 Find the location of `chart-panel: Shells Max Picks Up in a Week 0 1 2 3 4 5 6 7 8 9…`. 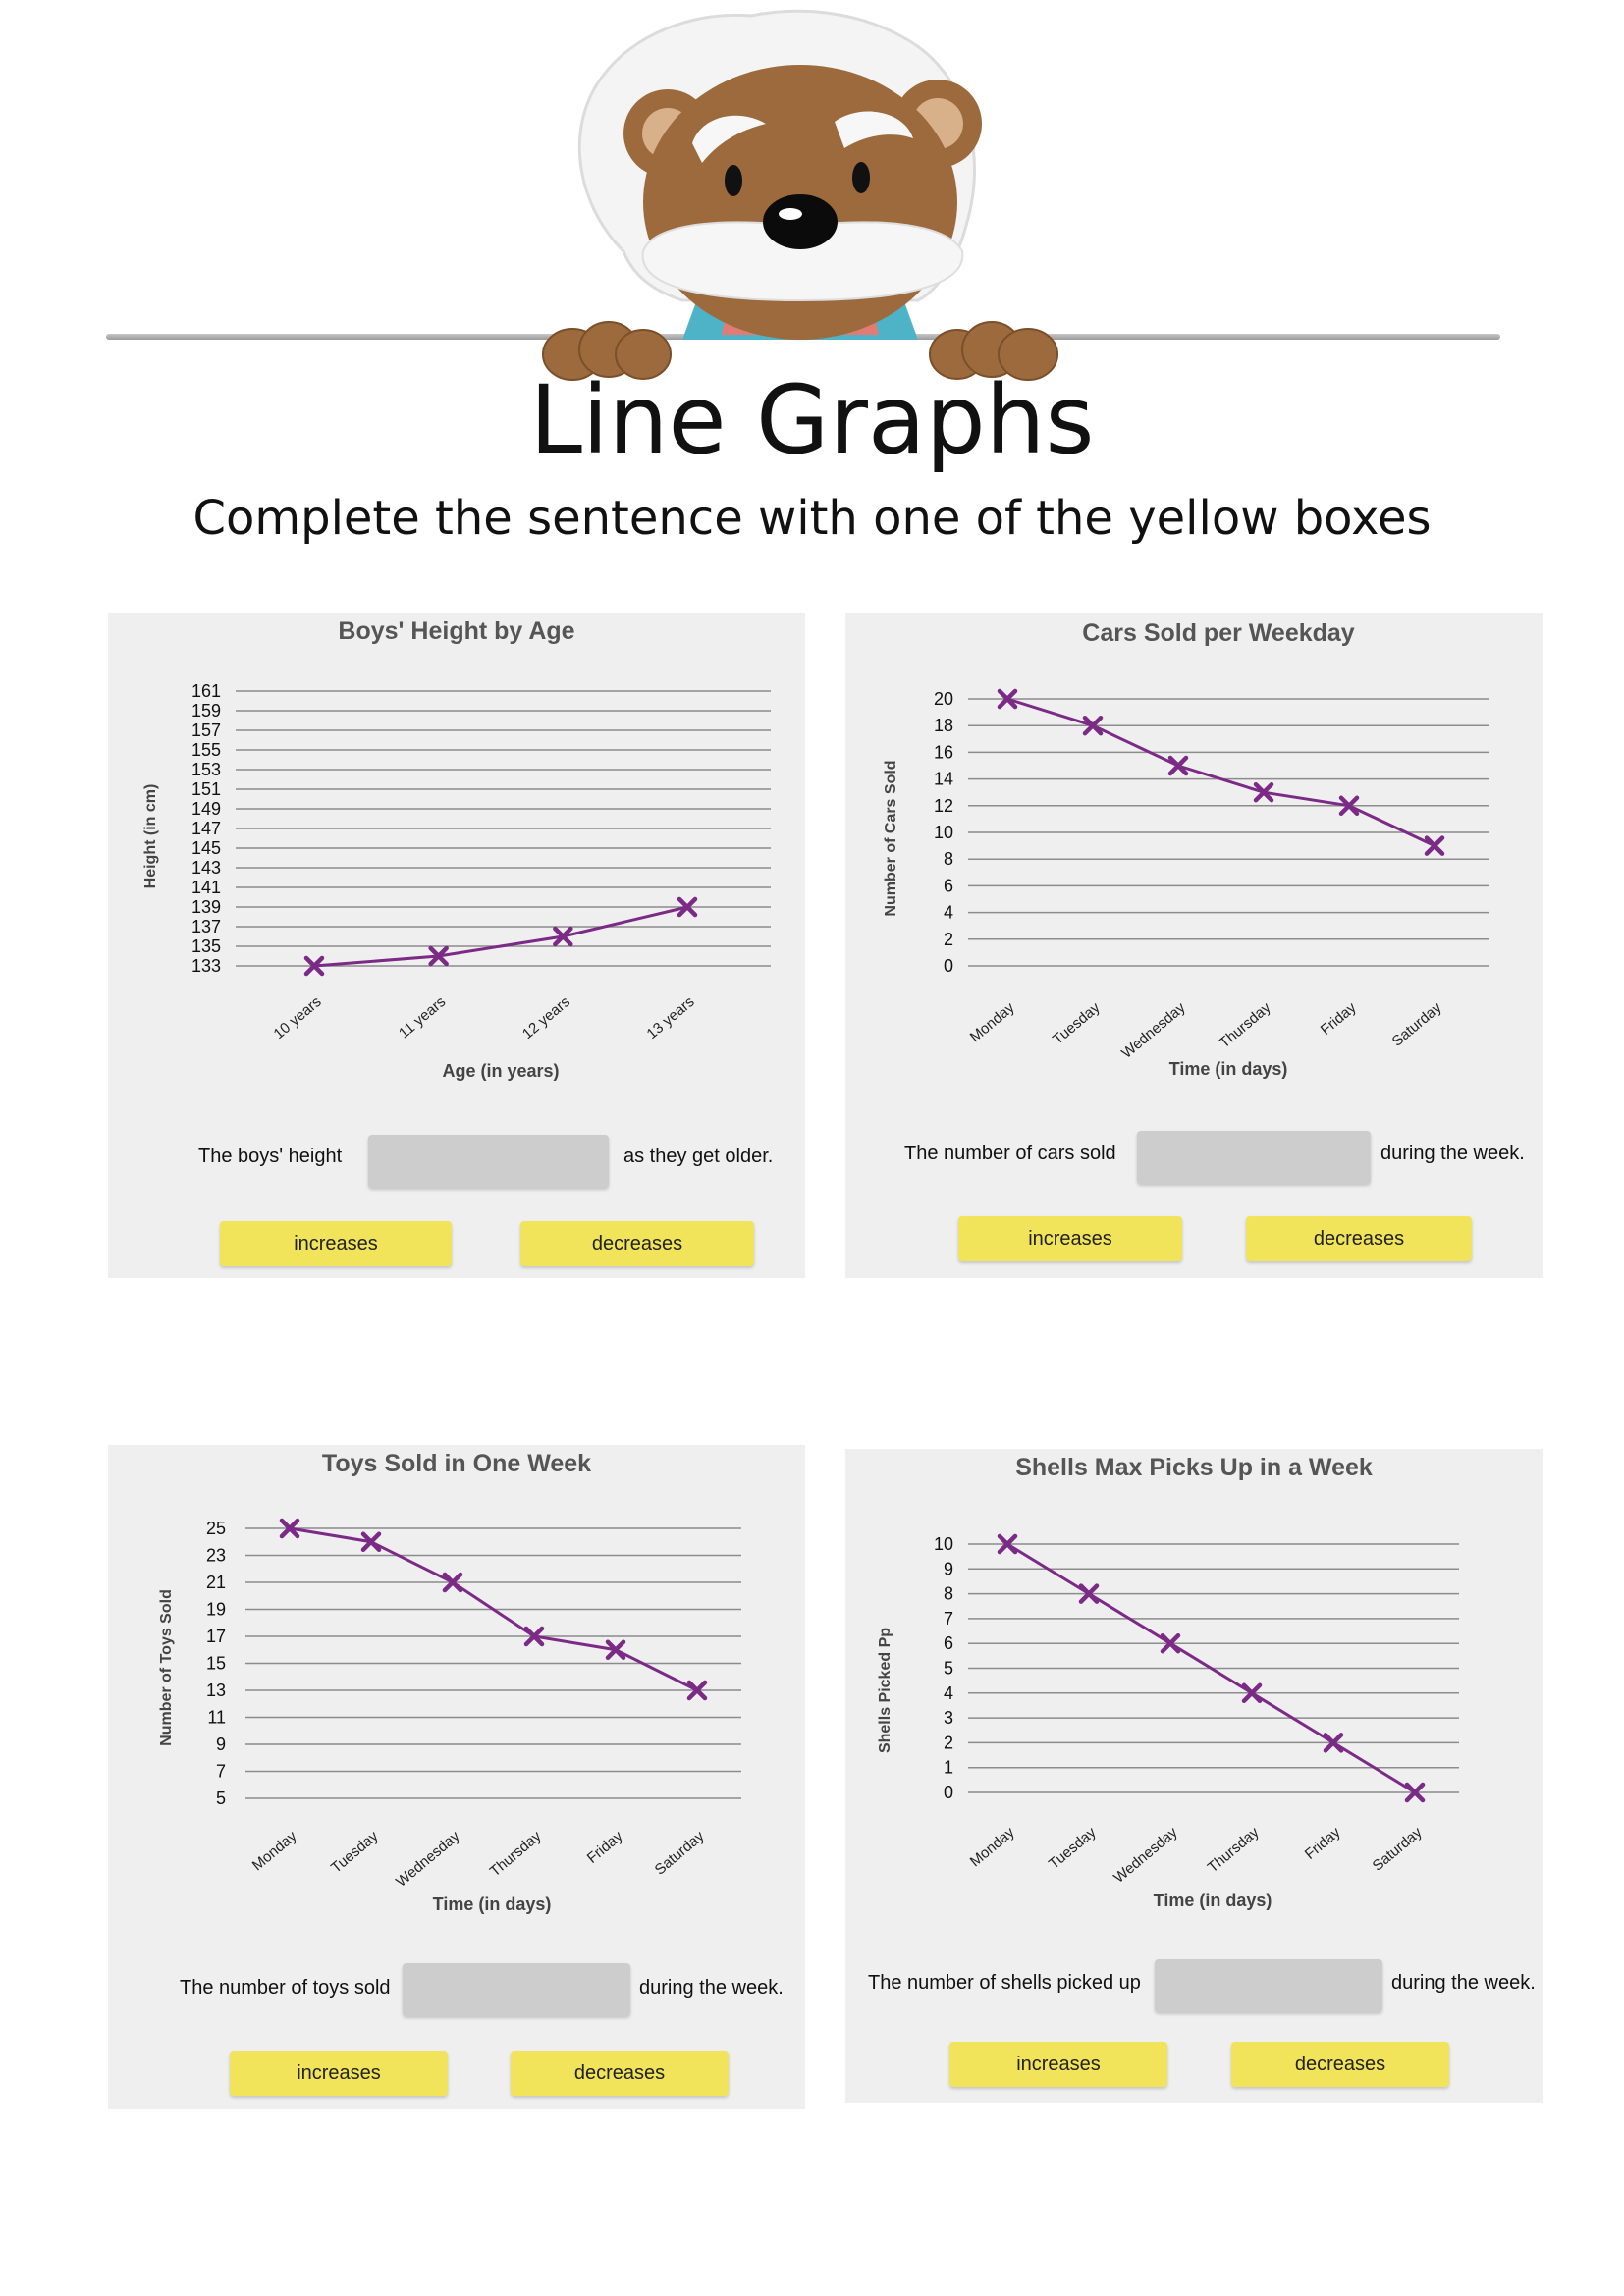

chart-panel: Shells Max Picks Up in a Week 0 1 2 3 4 5 6 7 8 9… is located at coordinates (1194, 1776).